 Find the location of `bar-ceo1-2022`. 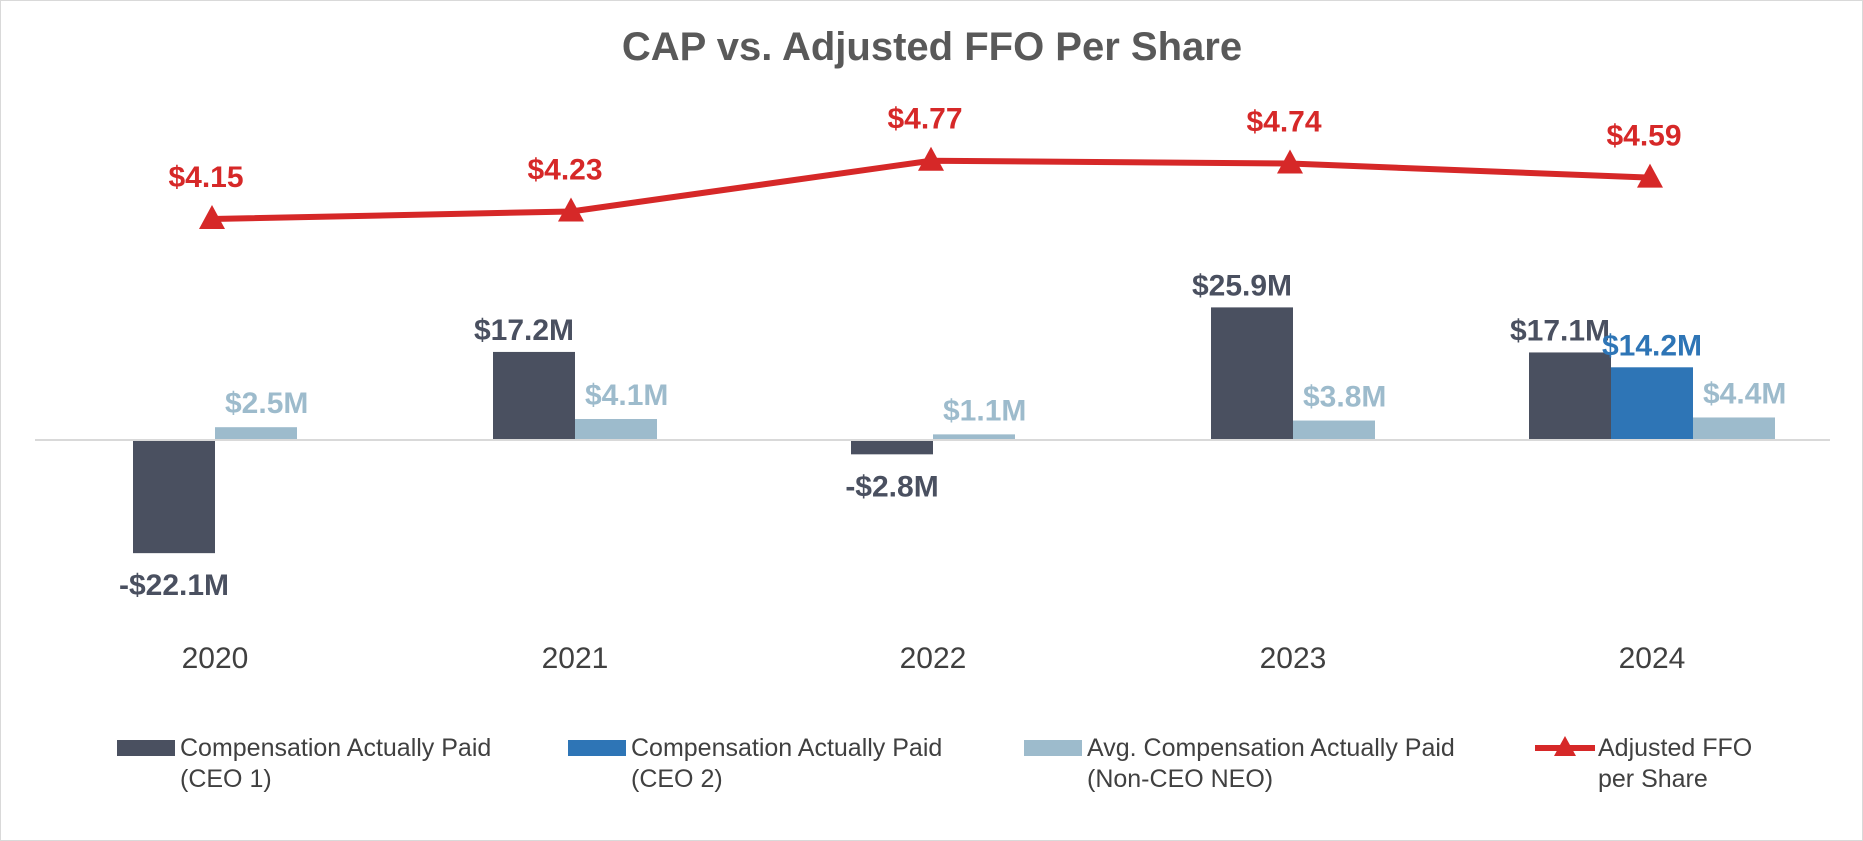

bar-ceo1-2022 is located at coordinates (892, 447).